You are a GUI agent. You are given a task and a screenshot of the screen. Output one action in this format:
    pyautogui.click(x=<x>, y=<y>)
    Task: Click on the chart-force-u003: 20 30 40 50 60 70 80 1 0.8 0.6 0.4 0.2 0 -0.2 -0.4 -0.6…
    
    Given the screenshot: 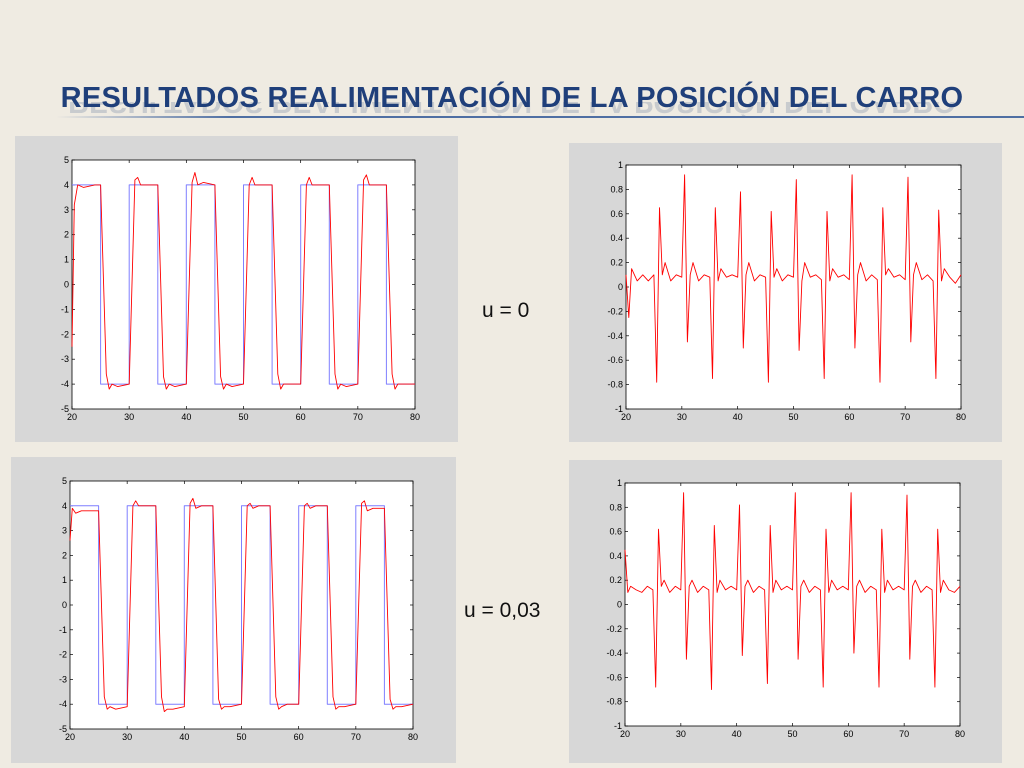 What is the action you would take?
    pyautogui.click(x=785, y=608)
    